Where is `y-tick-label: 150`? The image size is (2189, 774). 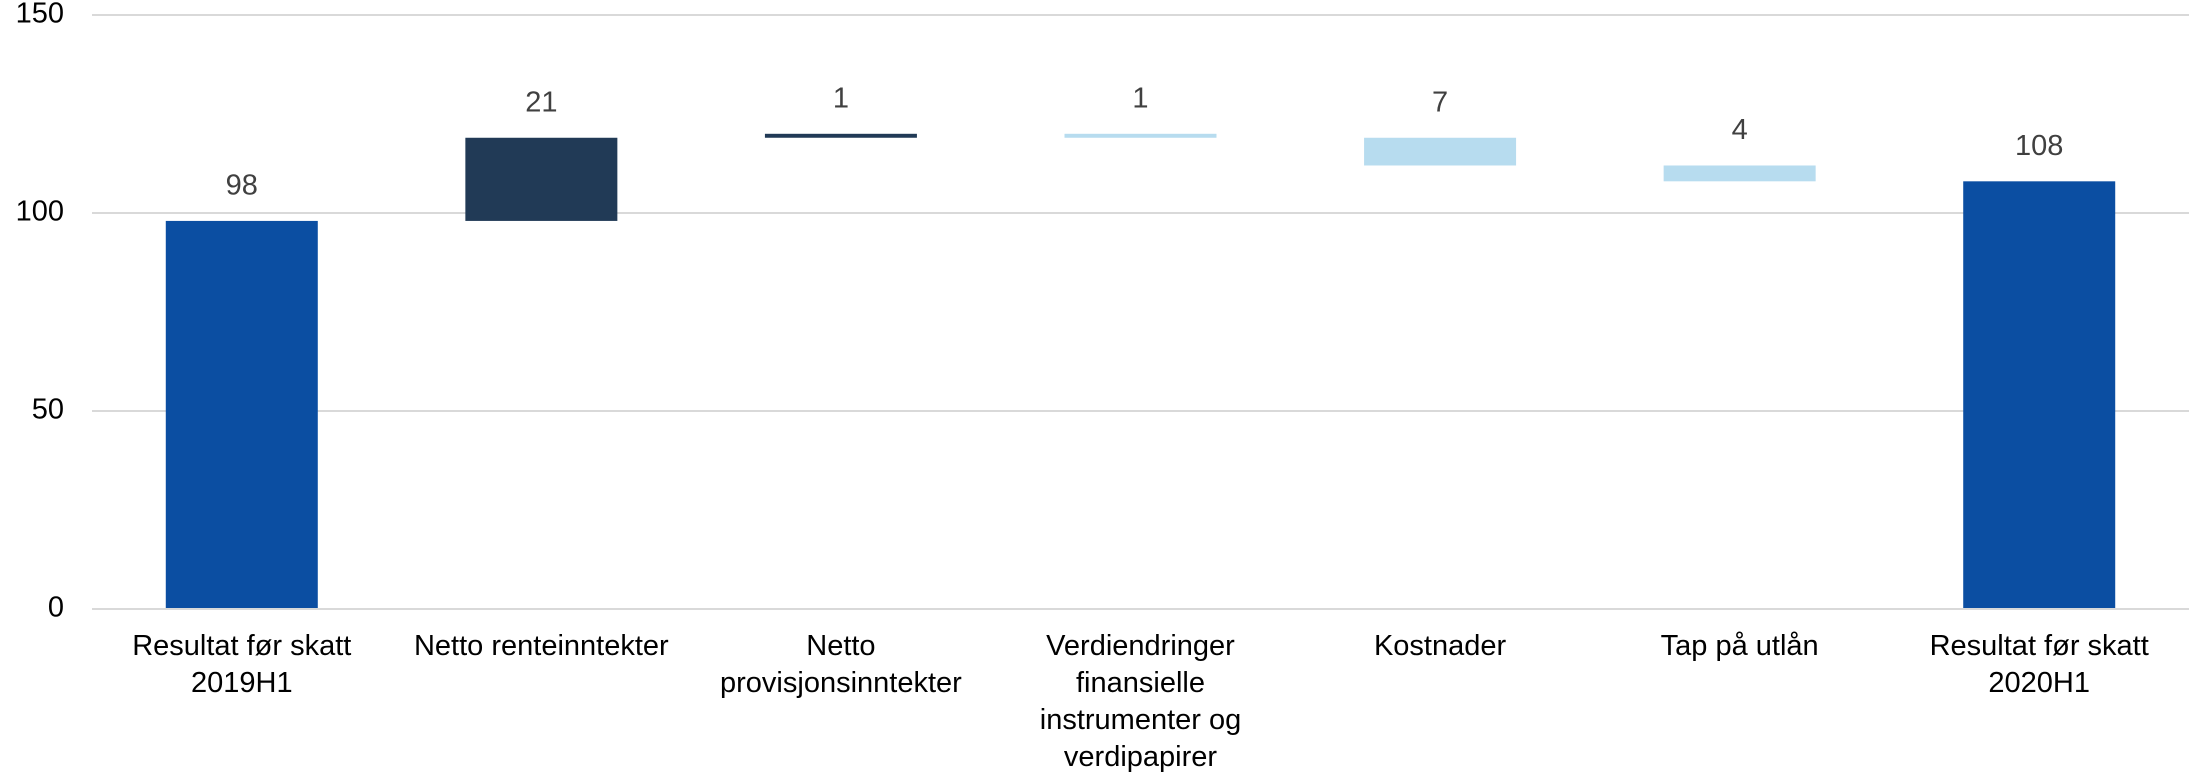 y-tick-label: 150 is located at coordinates (40, 15).